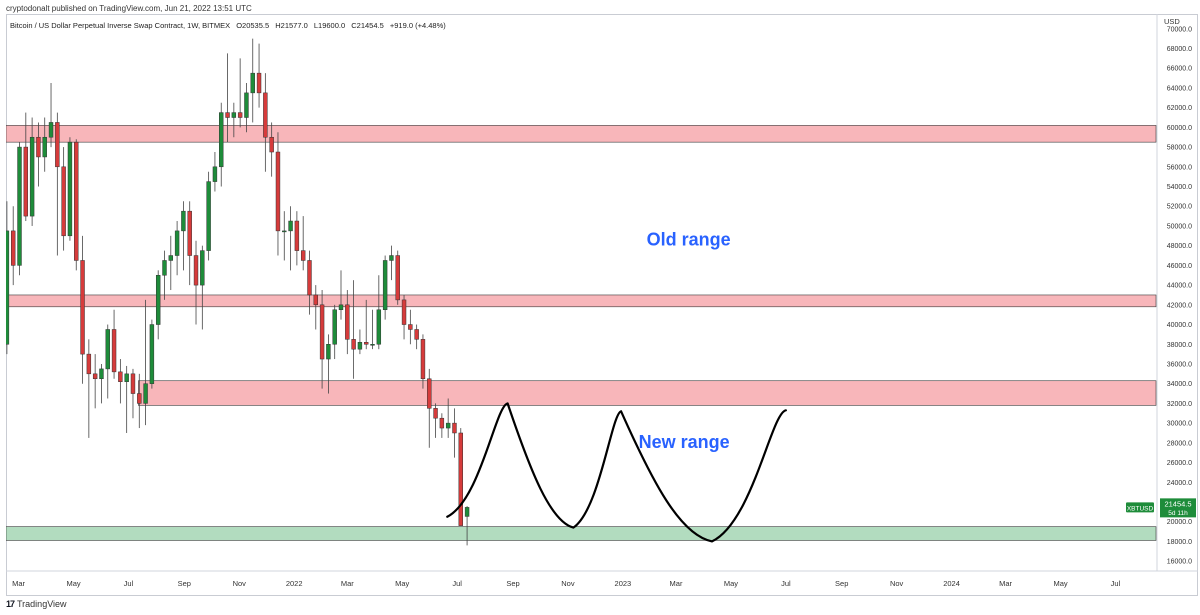  Describe the element at coordinates (689, 240) in the screenshot. I see `annotation-old-range: Old range` at that location.